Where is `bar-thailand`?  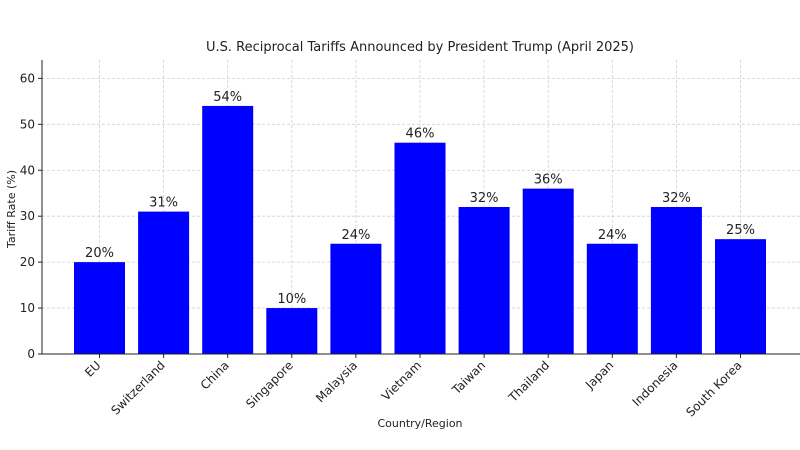
bar-thailand is located at coordinates (548, 271).